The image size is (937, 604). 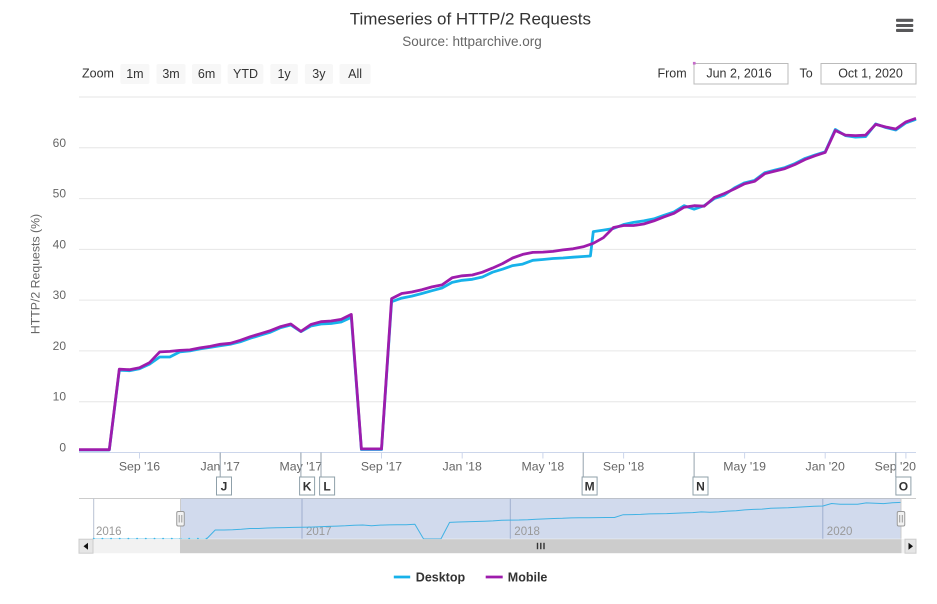 What do you see at coordinates (441, 578) in the screenshot?
I see `svg-text: Desktop` at bounding box center [441, 578].